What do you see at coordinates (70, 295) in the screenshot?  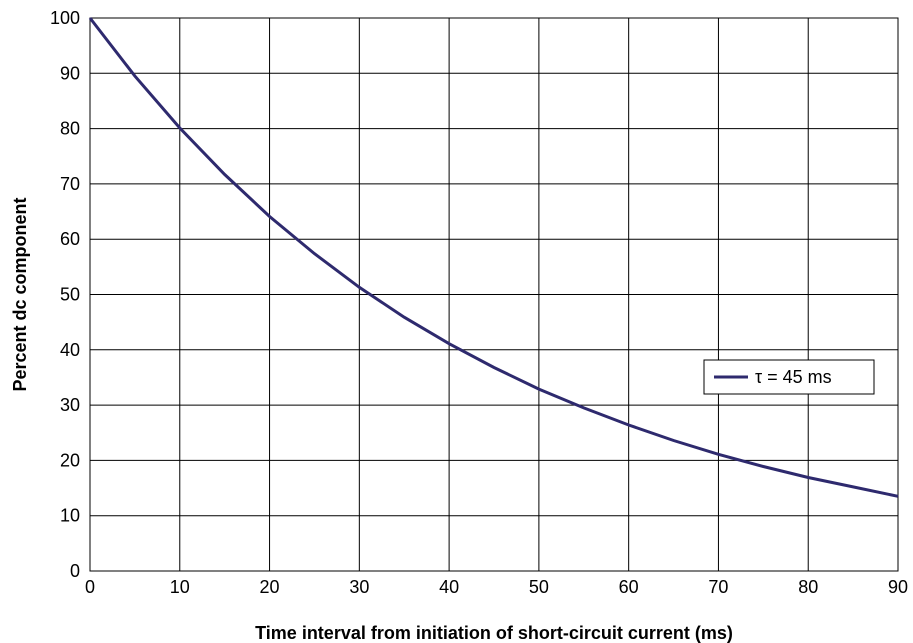 I see `y-tick-label: 50` at bounding box center [70, 295].